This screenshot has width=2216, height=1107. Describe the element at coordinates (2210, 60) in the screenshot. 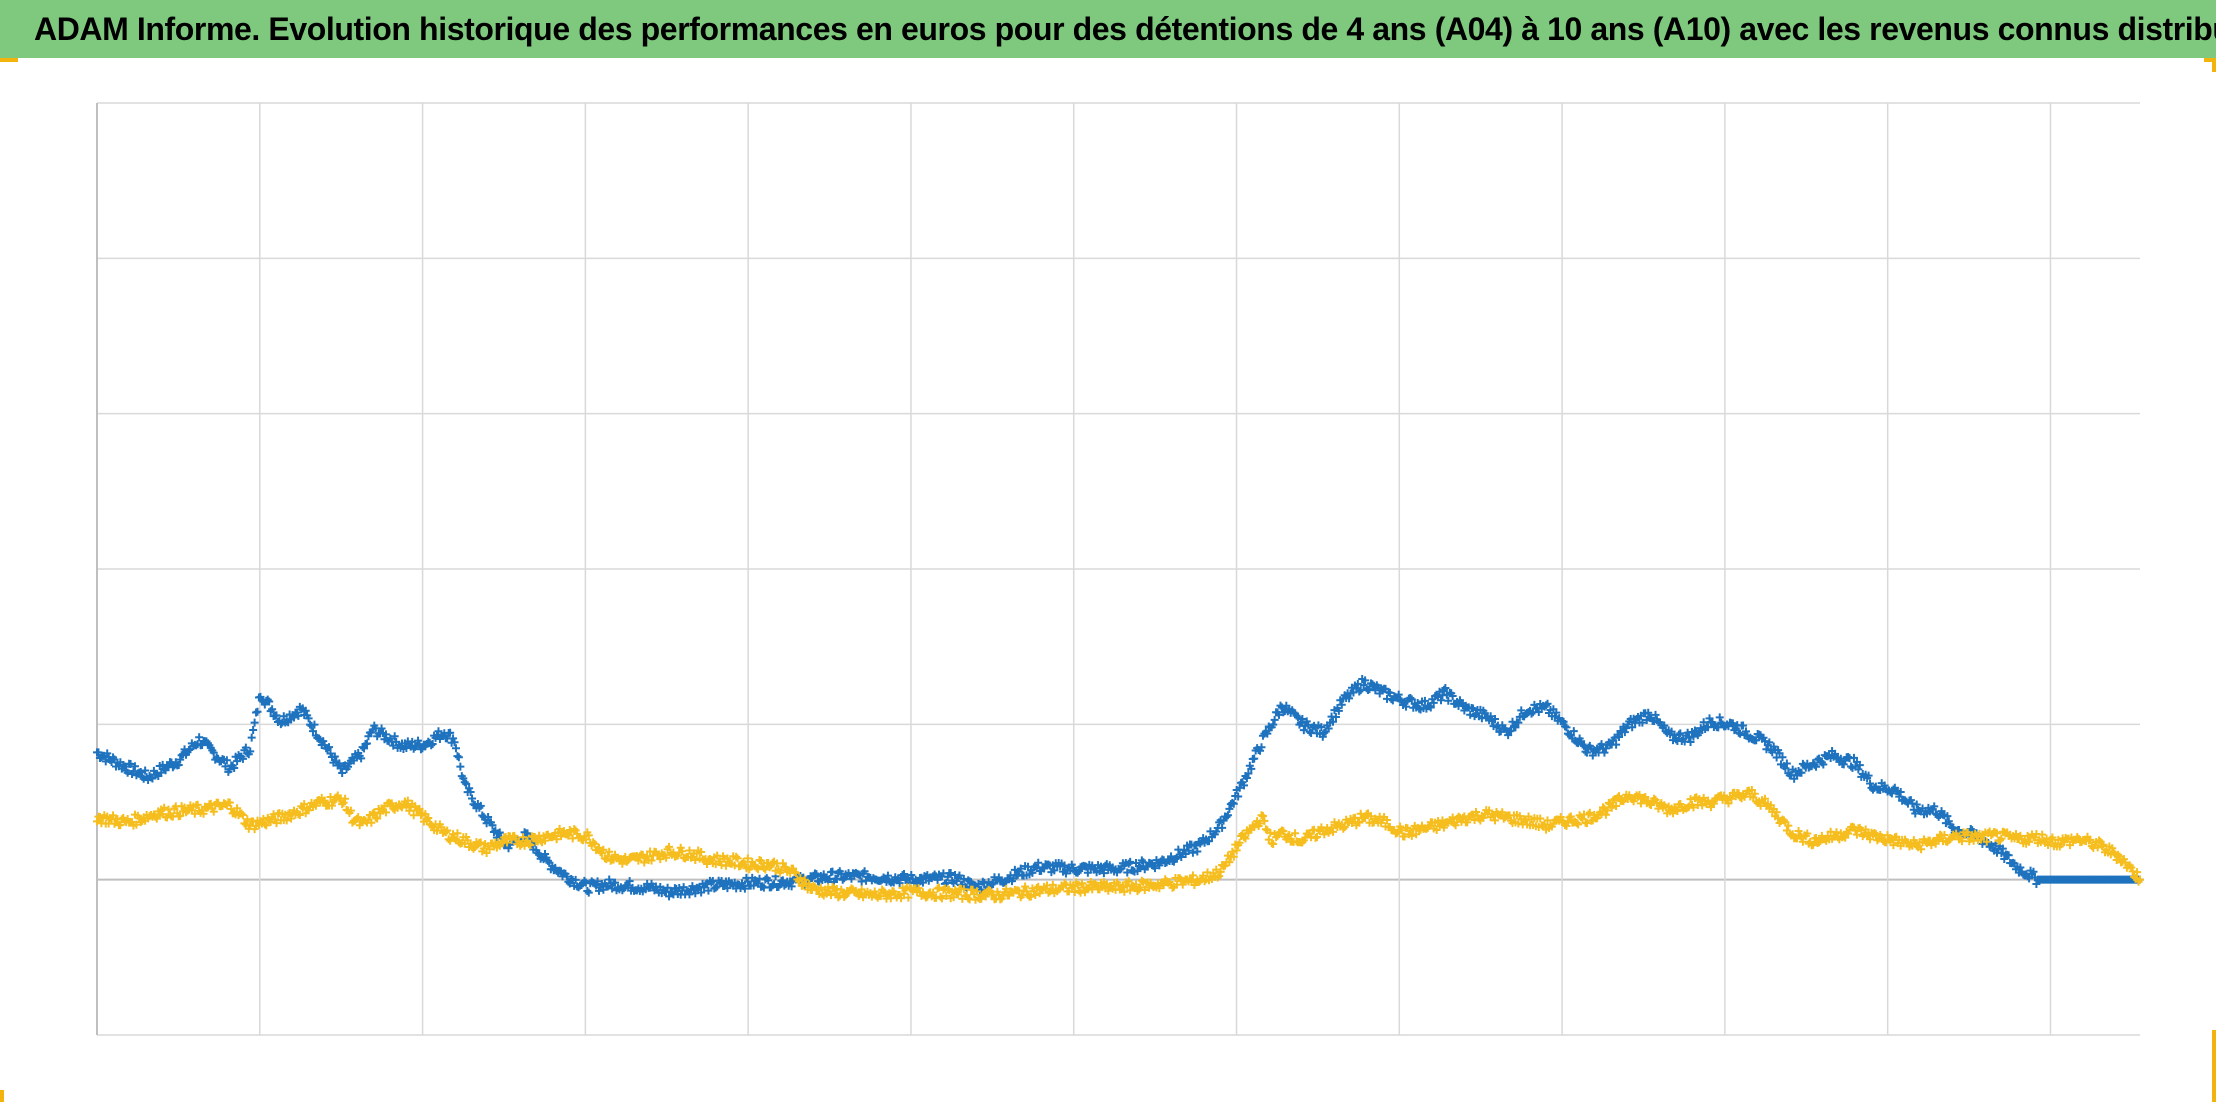

I see `corner-mark-top-right` at that location.